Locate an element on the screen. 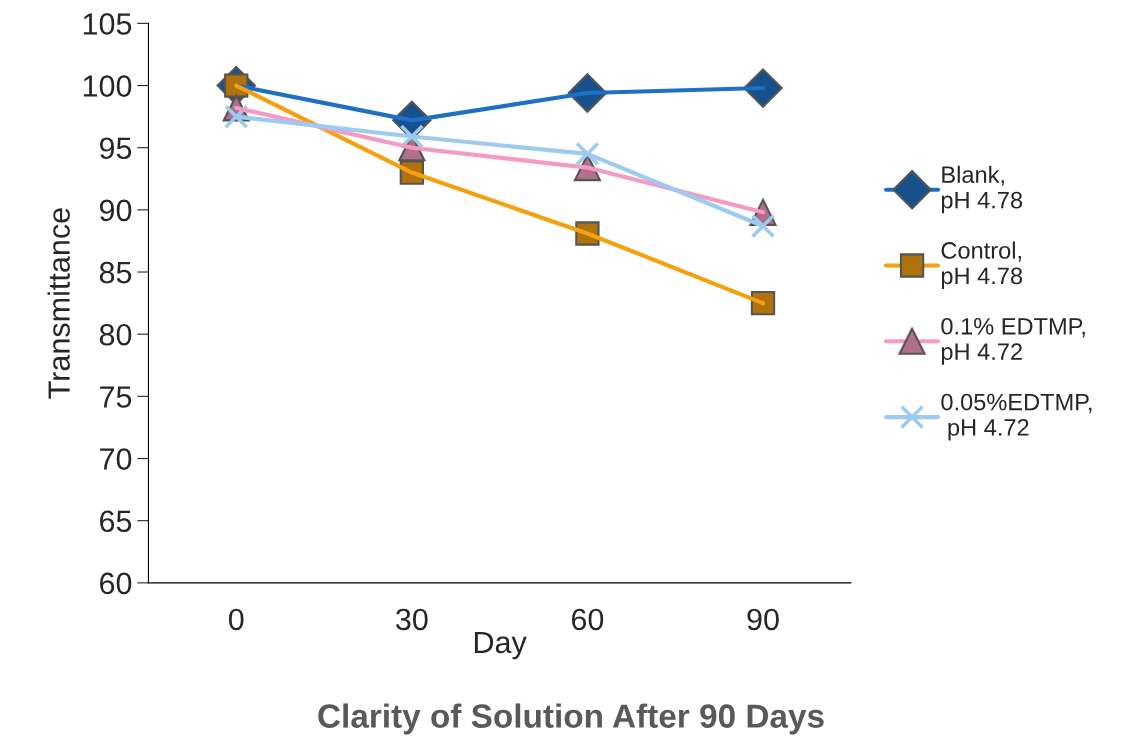  y-tick-label: 60 is located at coordinates (116, 583).